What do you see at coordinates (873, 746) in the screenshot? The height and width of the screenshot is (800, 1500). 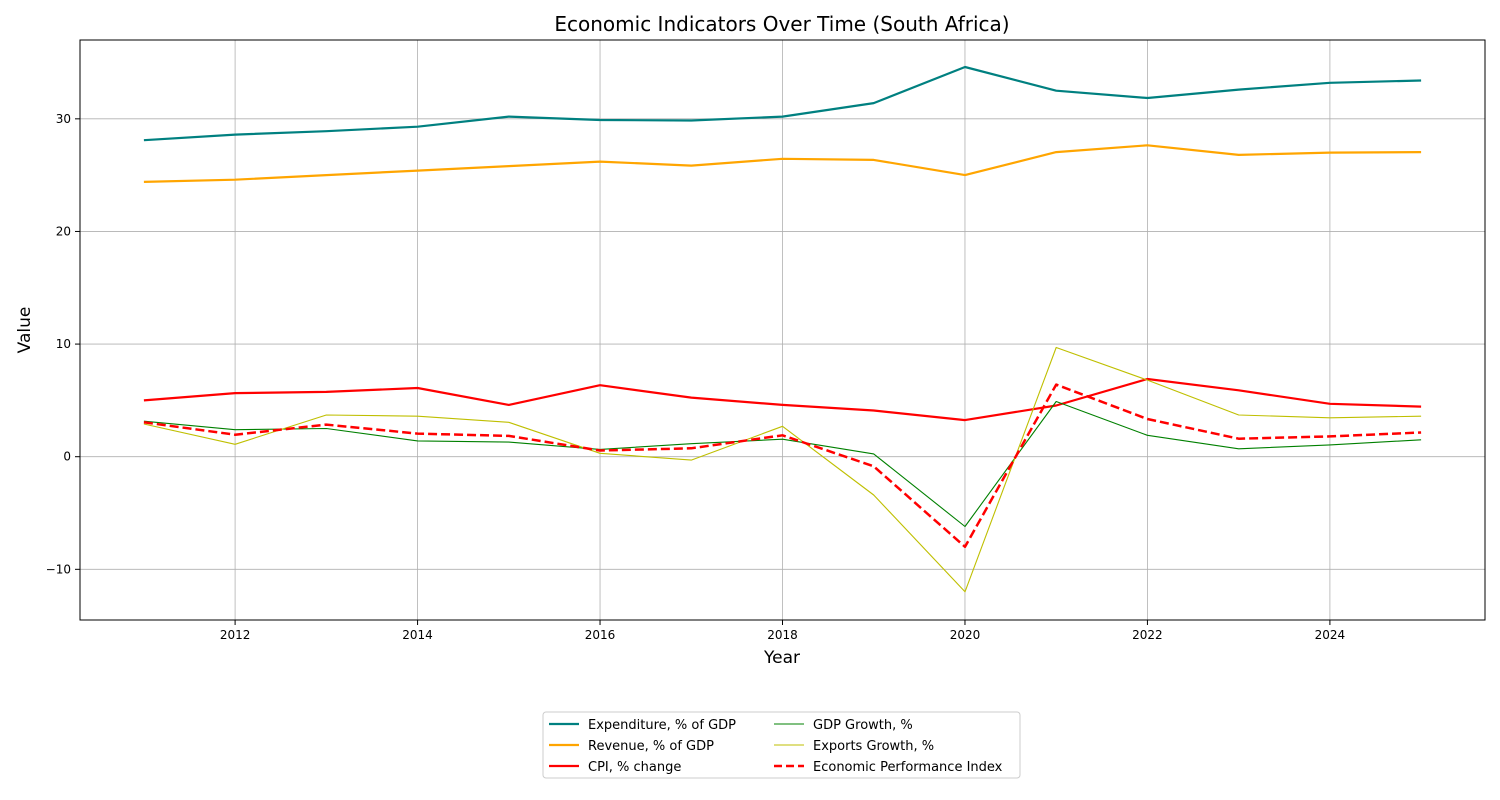 I see `legend-label: Exports Growth, %` at bounding box center [873, 746].